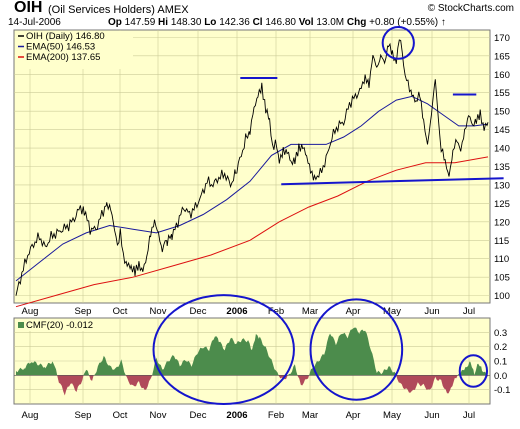 The image size is (520, 429). I want to click on cmf-x-tick-label: 2006, so click(236, 415).